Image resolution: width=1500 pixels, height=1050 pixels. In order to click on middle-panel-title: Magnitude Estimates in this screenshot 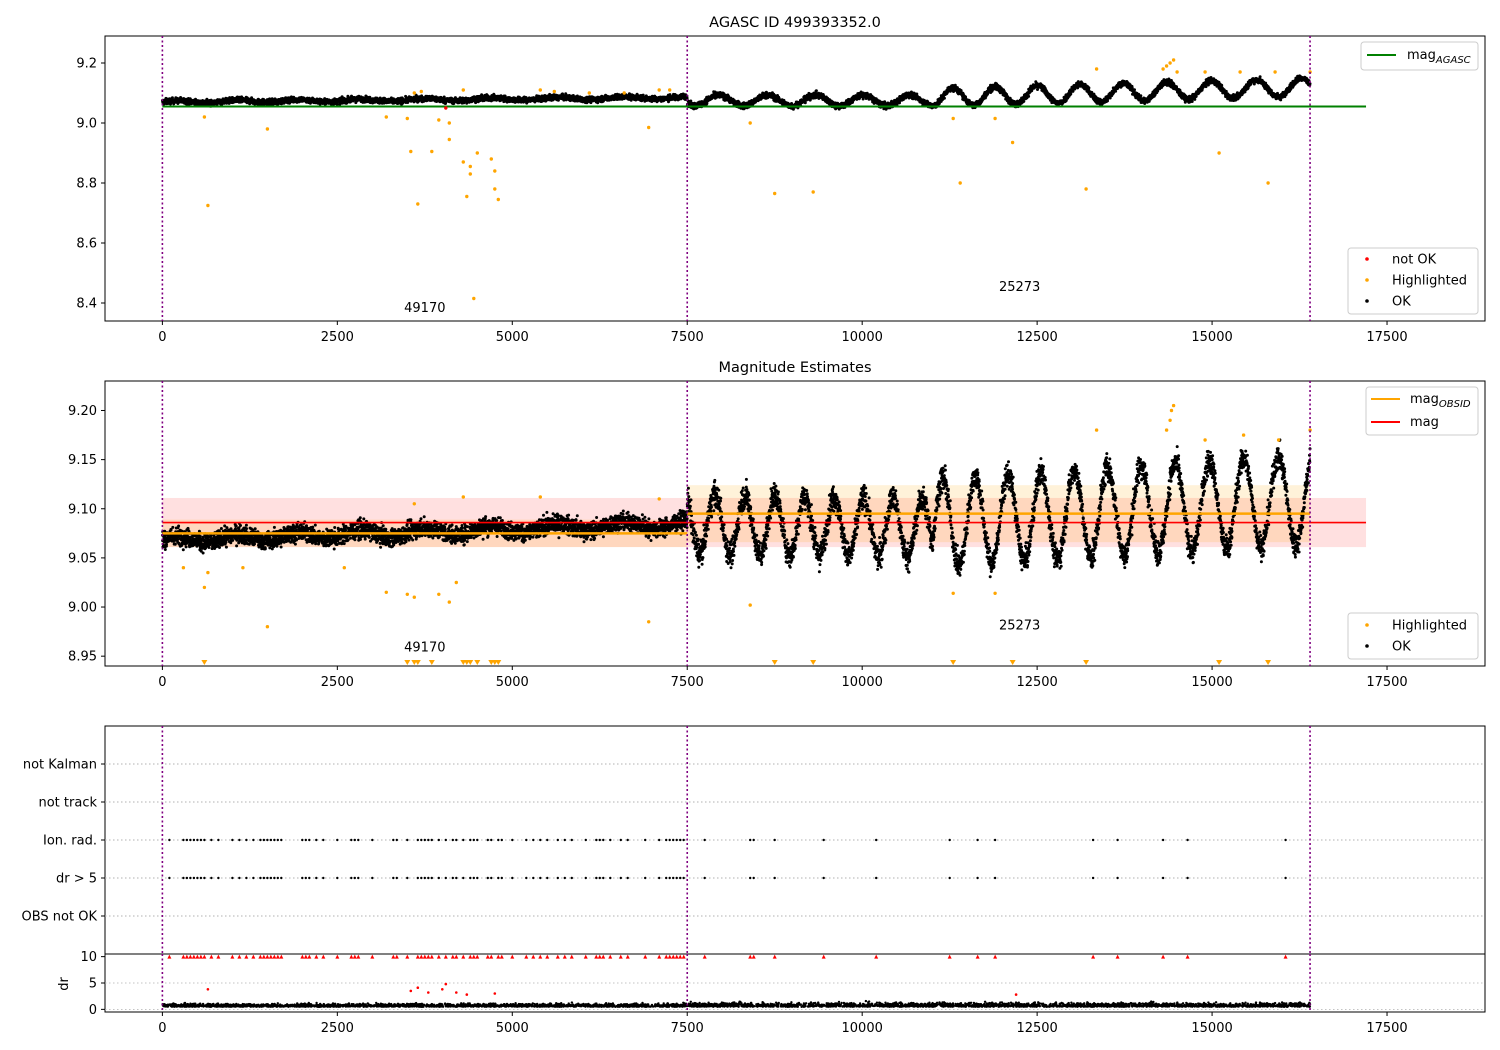, I will do `click(794, 368)`.